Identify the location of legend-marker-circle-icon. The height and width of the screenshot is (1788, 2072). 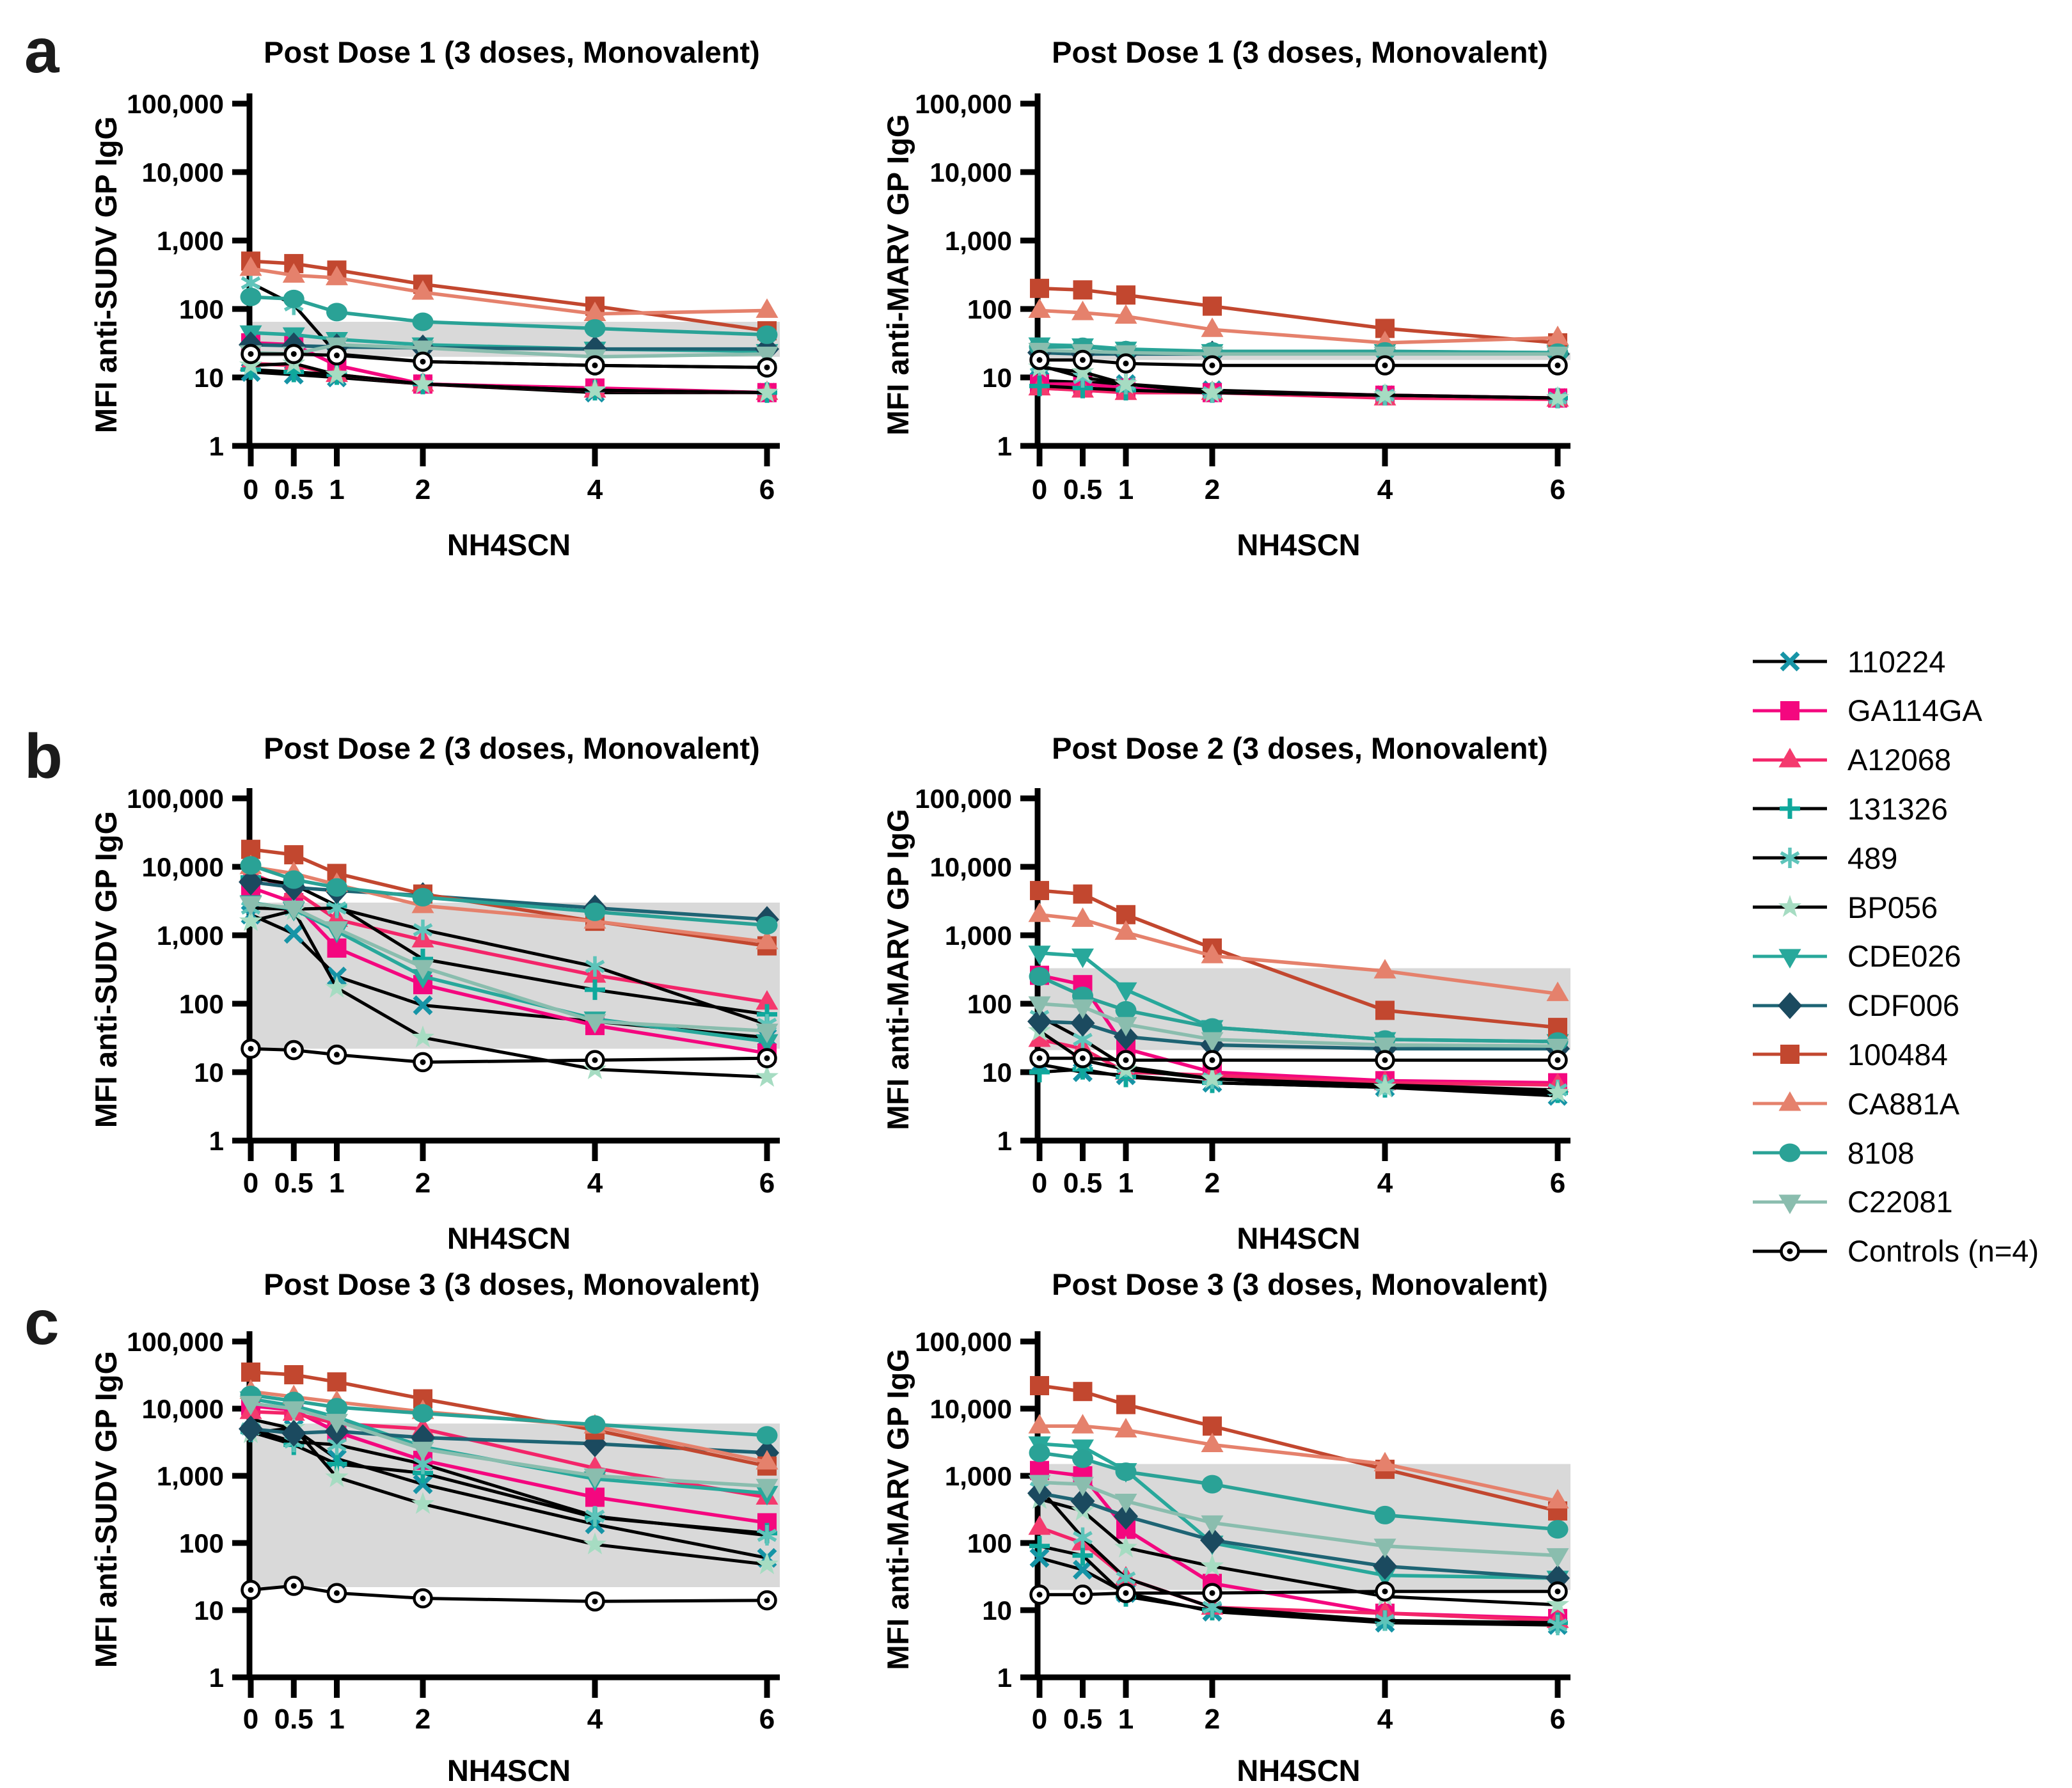
(1790, 1152).